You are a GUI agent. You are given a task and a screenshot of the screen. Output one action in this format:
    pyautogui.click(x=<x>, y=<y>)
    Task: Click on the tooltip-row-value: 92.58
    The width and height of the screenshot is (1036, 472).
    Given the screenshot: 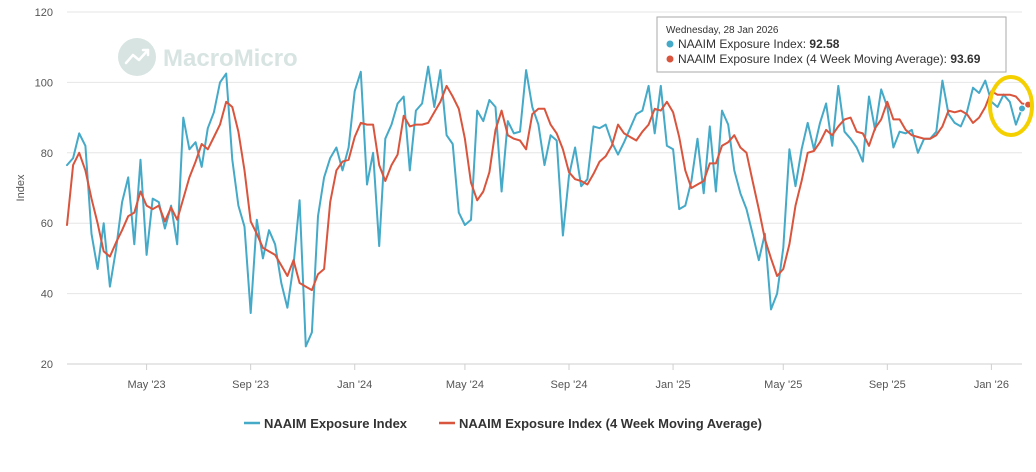 What is the action you would take?
    pyautogui.click(x=824, y=44)
    